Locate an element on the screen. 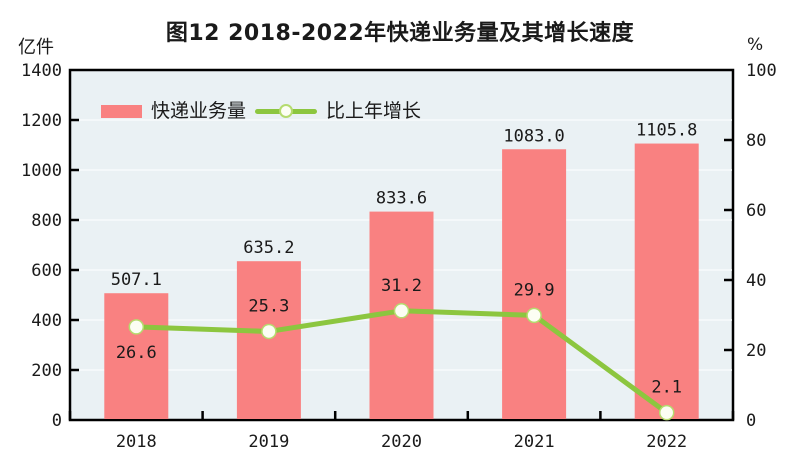 The width and height of the screenshot is (800, 464). x-axis-year-label: 2020 is located at coordinates (401, 442).